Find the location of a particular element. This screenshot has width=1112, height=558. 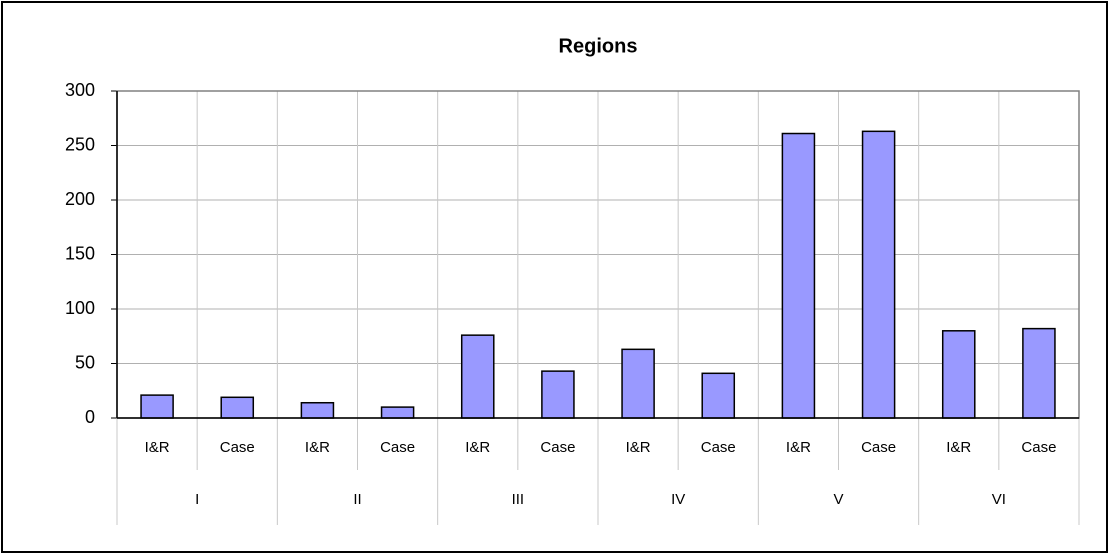

group-label: II is located at coordinates (357, 499).